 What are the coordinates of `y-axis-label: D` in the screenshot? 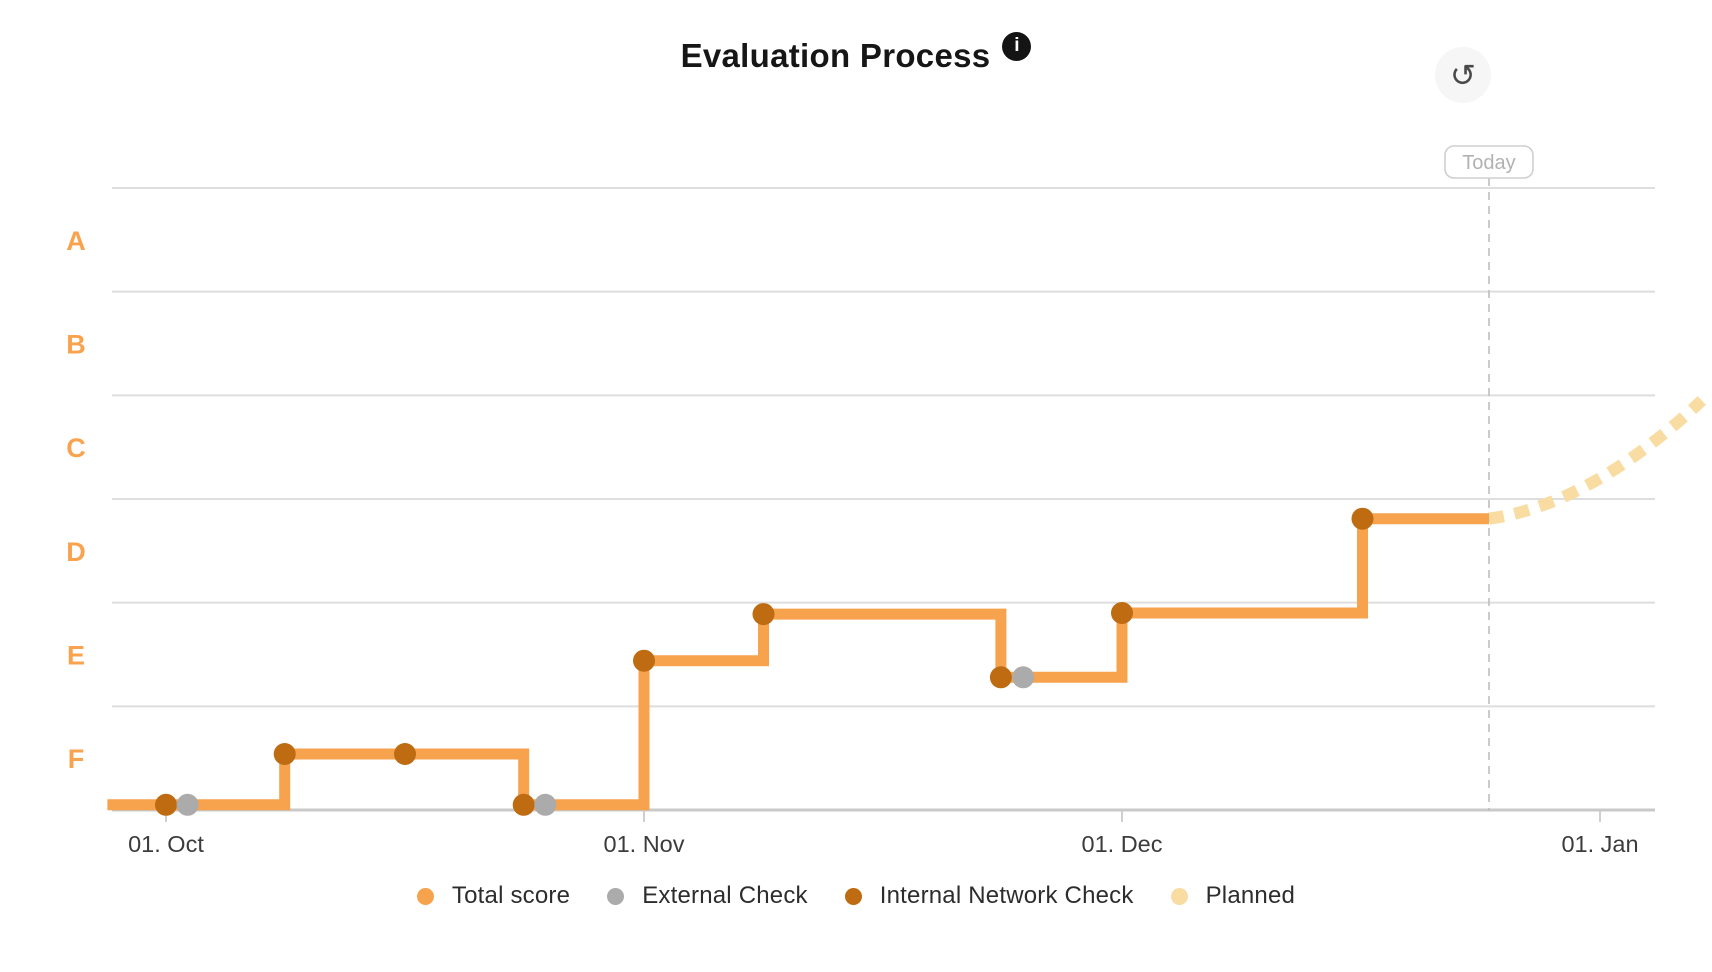 It's located at (76, 552).